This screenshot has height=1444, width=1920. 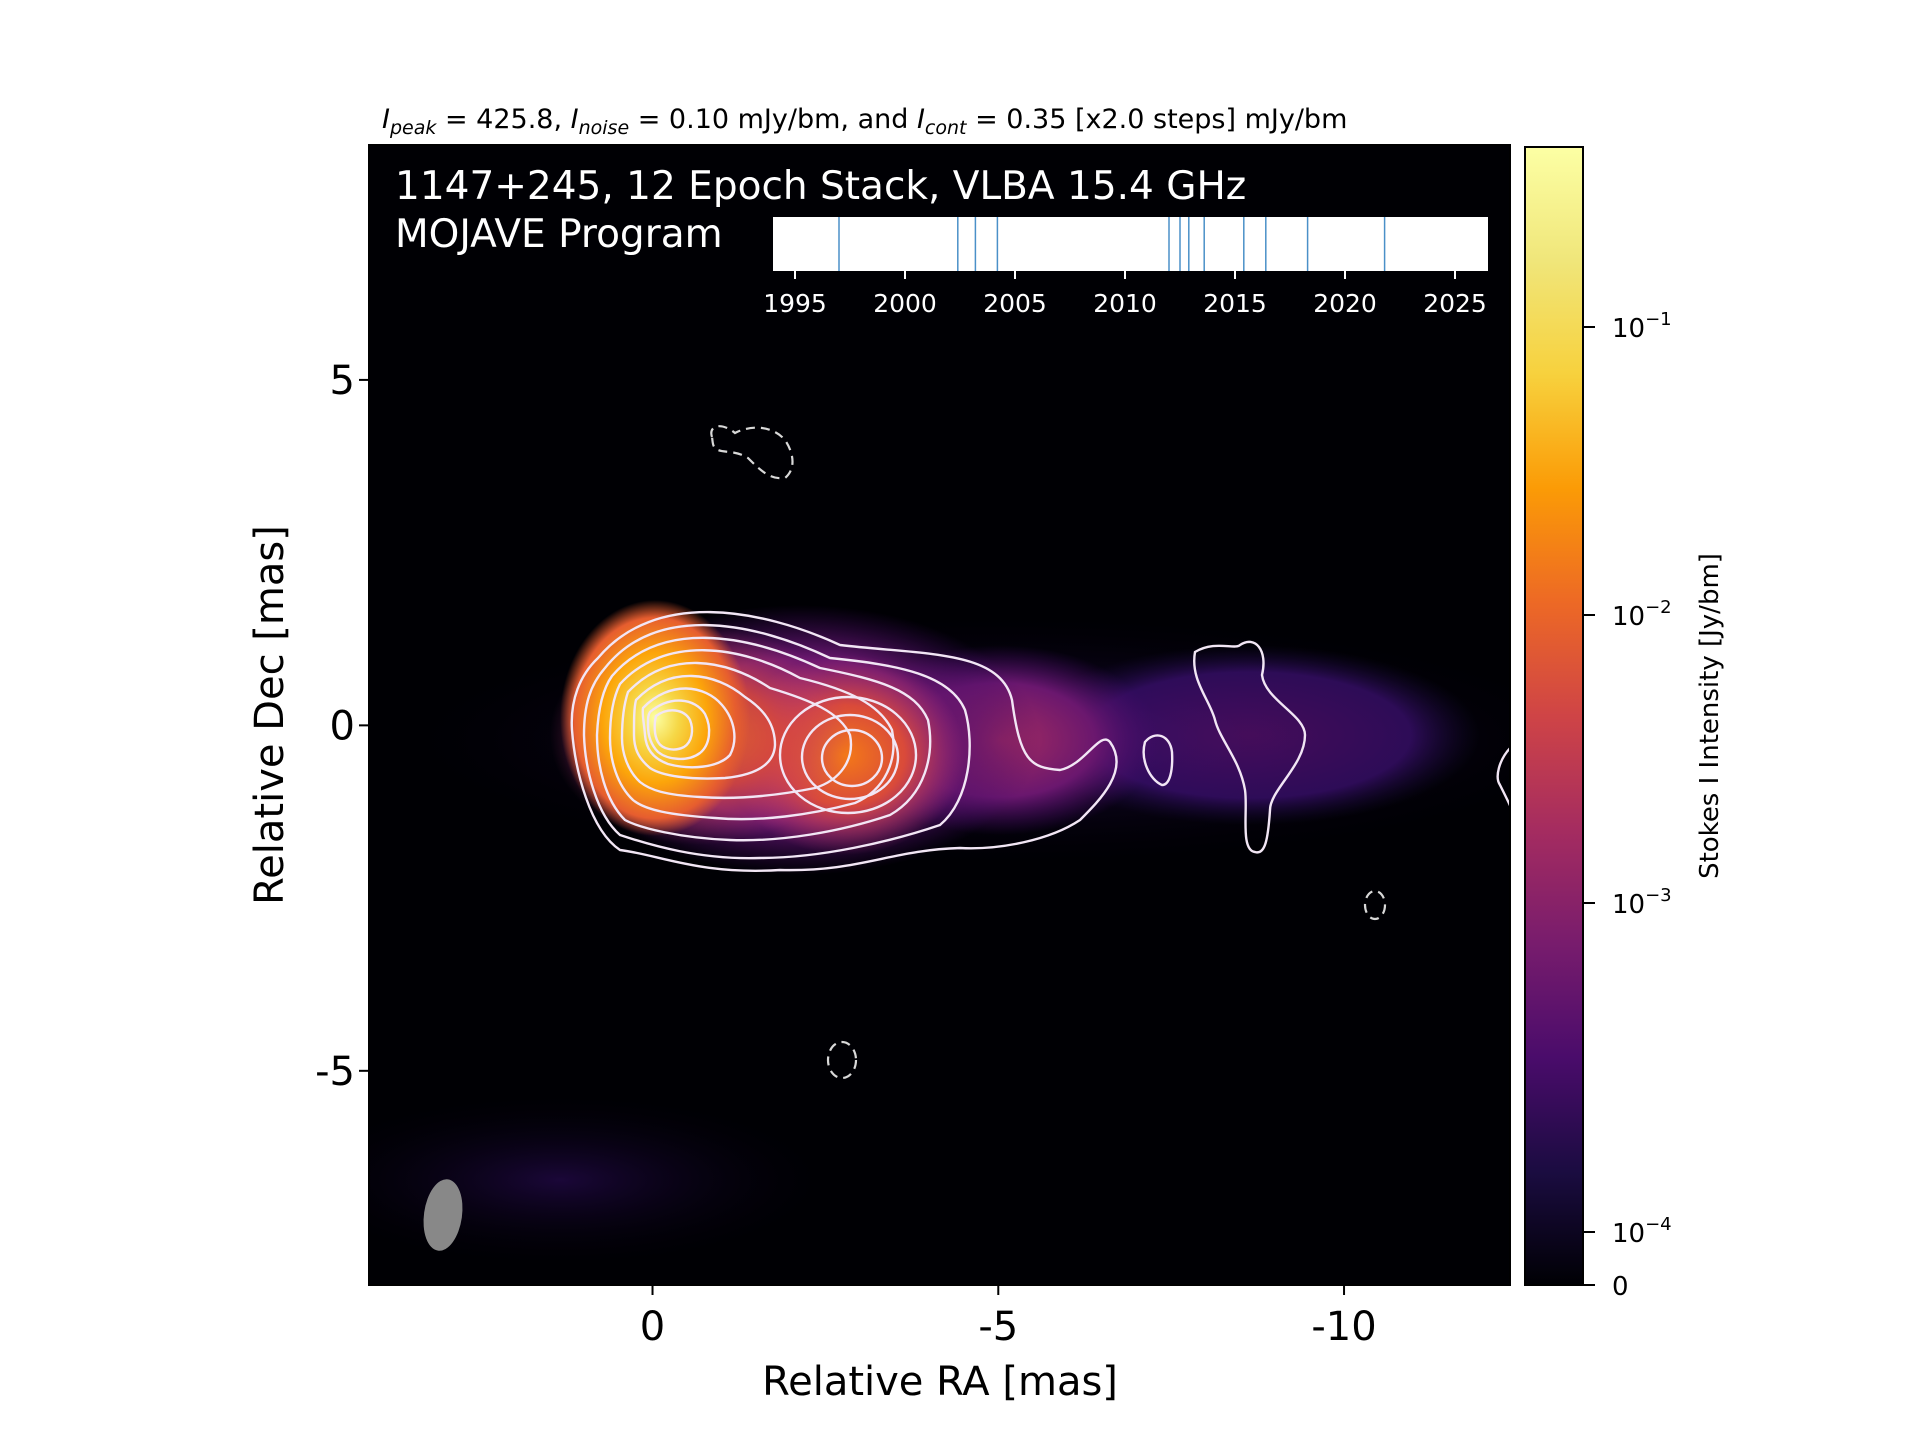 What do you see at coordinates (1235, 303) in the screenshot?
I see `epoch-tick-label: 2015` at bounding box center [1235, 303].